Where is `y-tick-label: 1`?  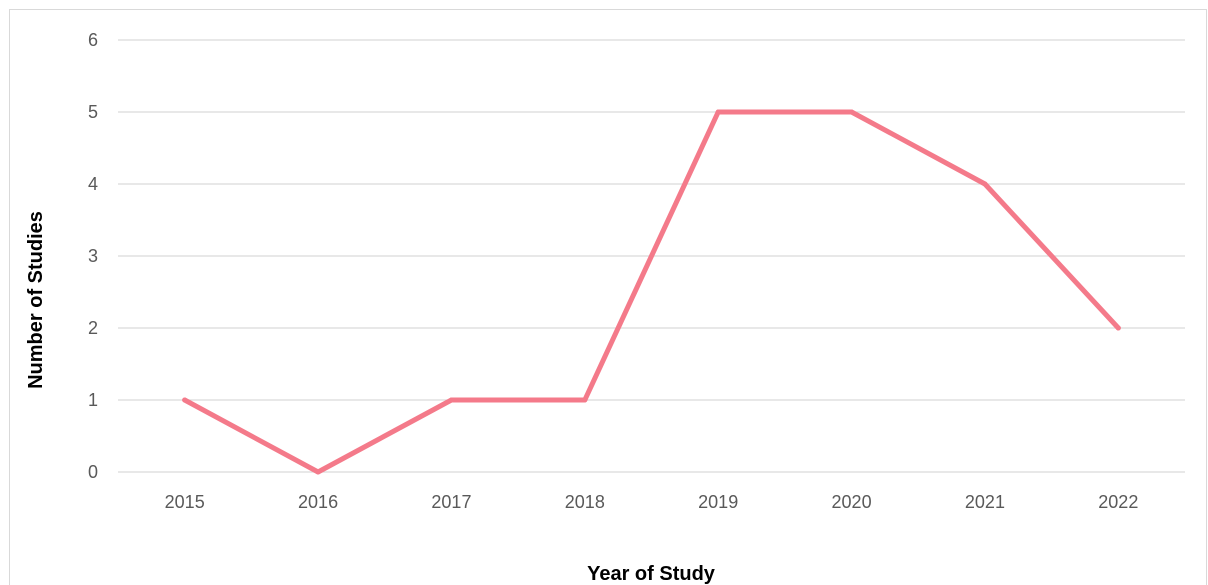 y-tick-label: 1 is located at coordinates (93, 400).